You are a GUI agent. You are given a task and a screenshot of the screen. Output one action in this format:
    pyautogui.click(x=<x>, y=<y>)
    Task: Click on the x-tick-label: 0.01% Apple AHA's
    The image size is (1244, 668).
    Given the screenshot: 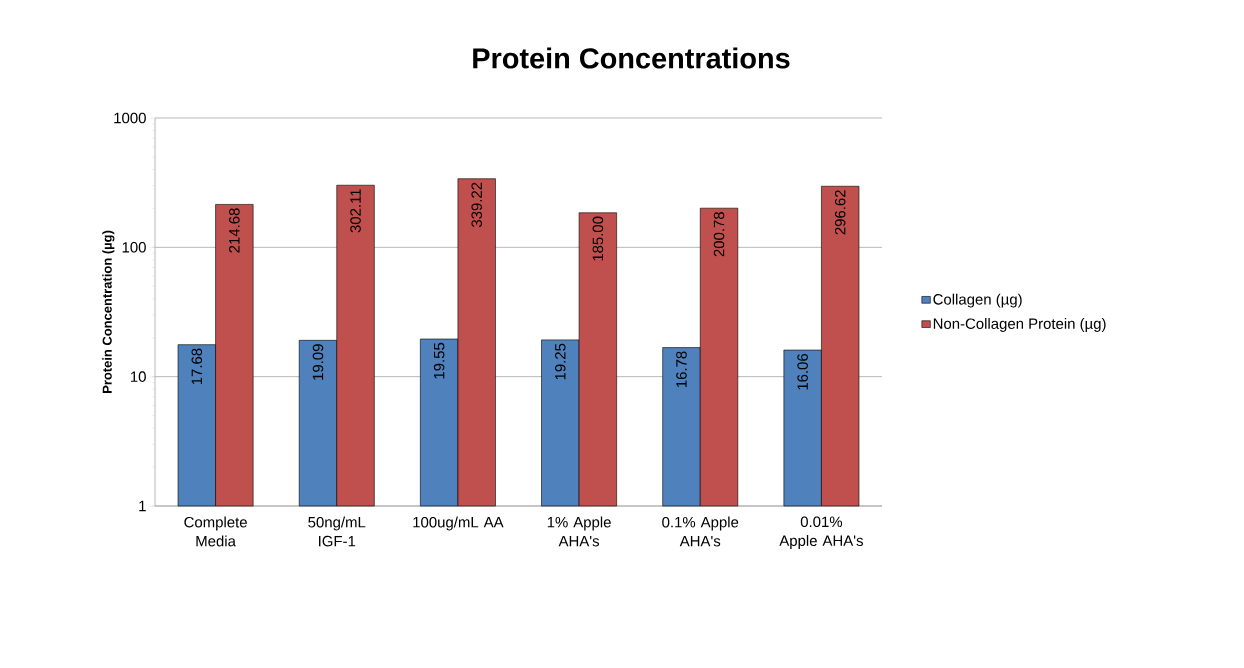 What is the action you would take?
    pyautogui.click(x=821, y=532)
    